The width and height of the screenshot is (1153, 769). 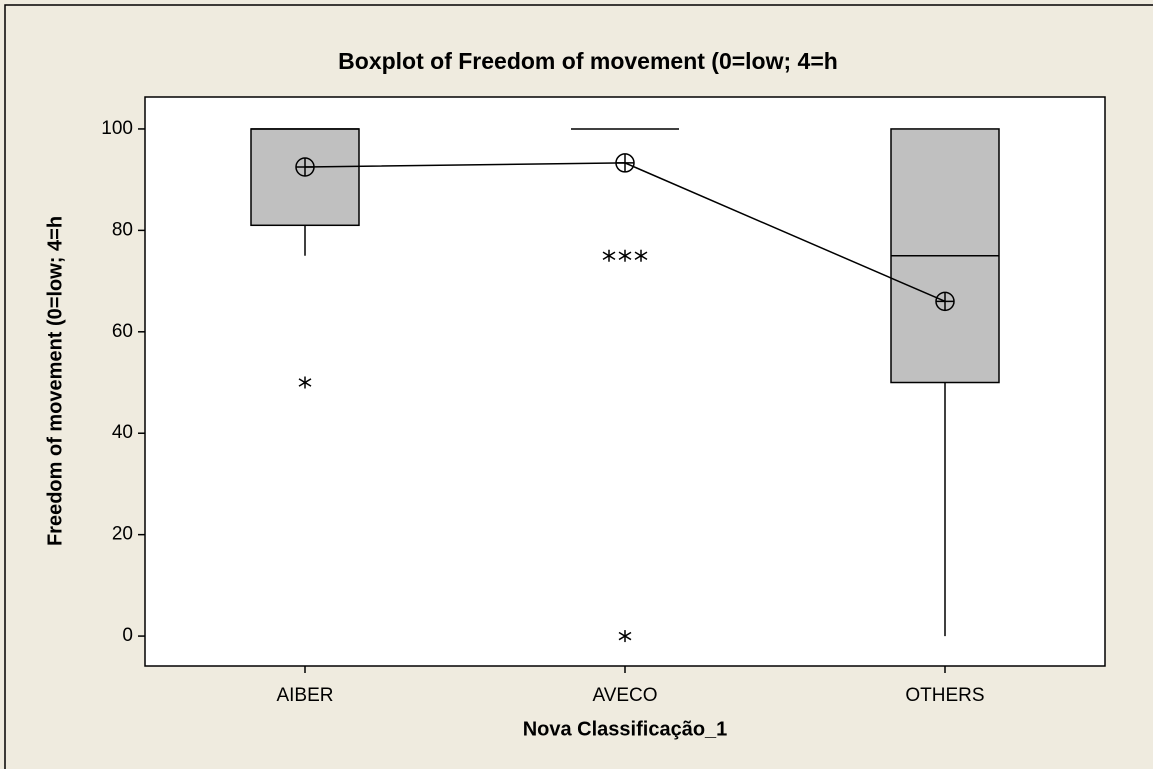 What do you see at coordinates (127, 635) in the screenshot?
I see `y-tick-label: 0` at bounding box center [127, 635].